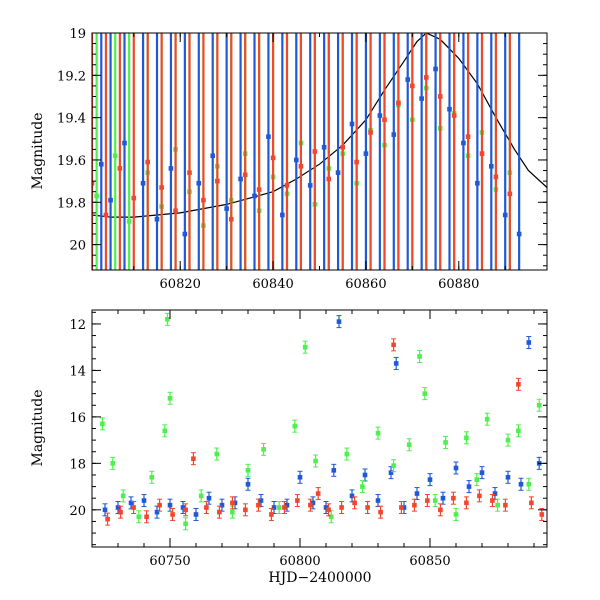 The image size is (600, 600). Describe the element at coordinates (319, 578) in the screenshot. I see `bottom-x-axis-label: HJD−2400000` at that location.